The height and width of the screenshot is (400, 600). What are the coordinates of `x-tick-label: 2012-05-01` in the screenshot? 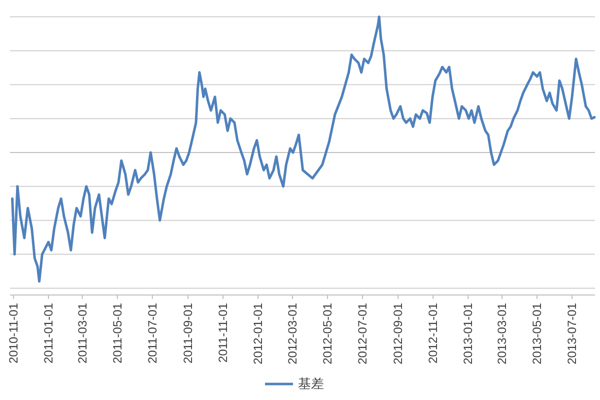 It's located at (327, 333).